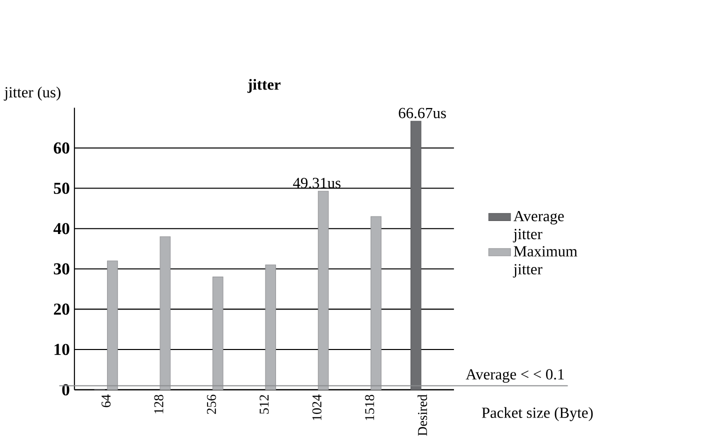  What do you see at coordinates (515, 375) in the screenshot?
I see `ref-line-label: Average < < 0.1` at bounding box center [515, 375].